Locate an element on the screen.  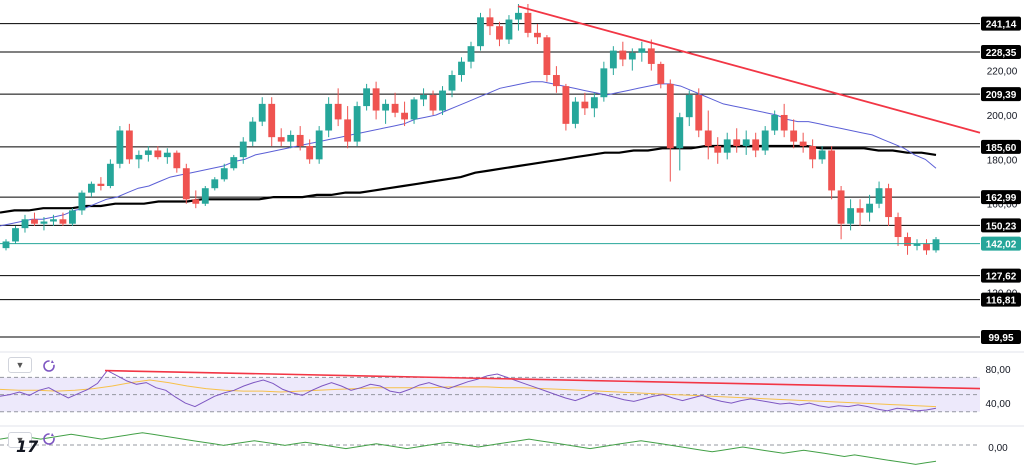
level-label: 150,23 is located at coordinates (1001, 226).